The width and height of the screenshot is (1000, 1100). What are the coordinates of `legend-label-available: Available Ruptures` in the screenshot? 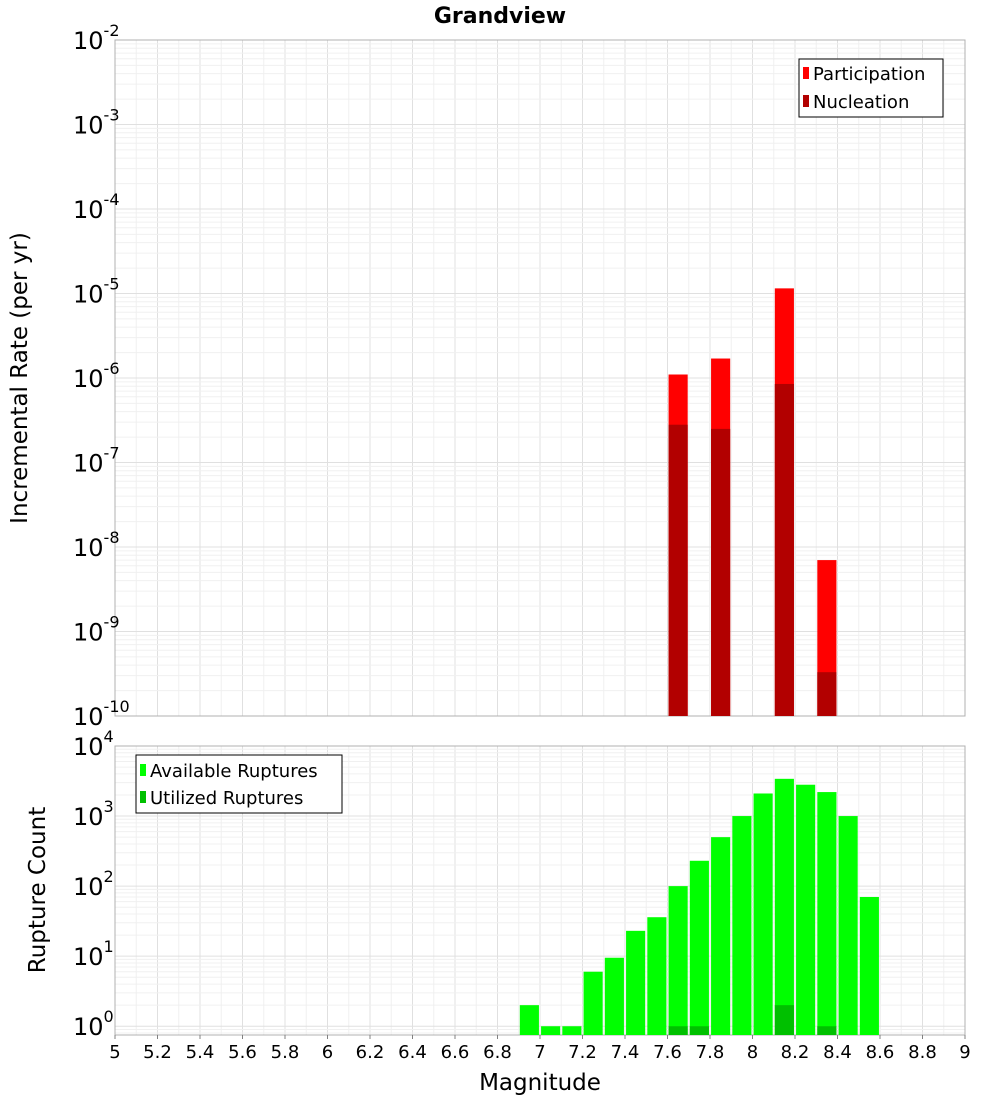 It's located at (234, 771).